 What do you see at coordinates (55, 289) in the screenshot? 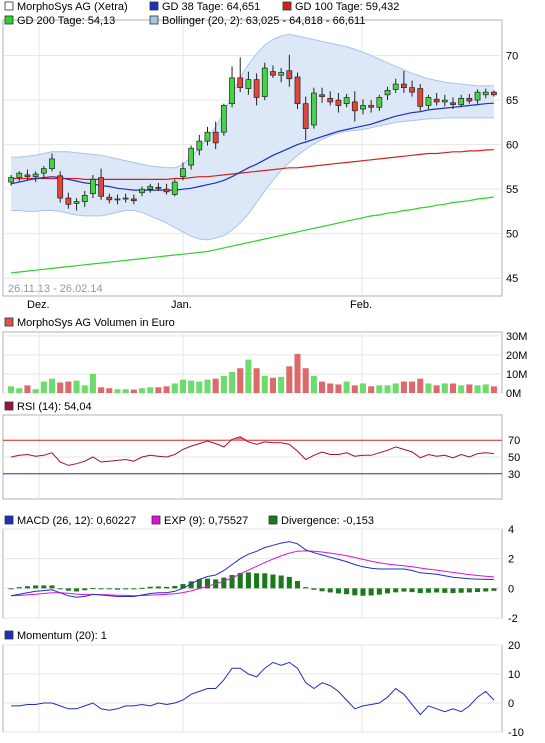
I see `price-date-range: 26.11.13 - 26.02.14` at bounding box center [55, 289].